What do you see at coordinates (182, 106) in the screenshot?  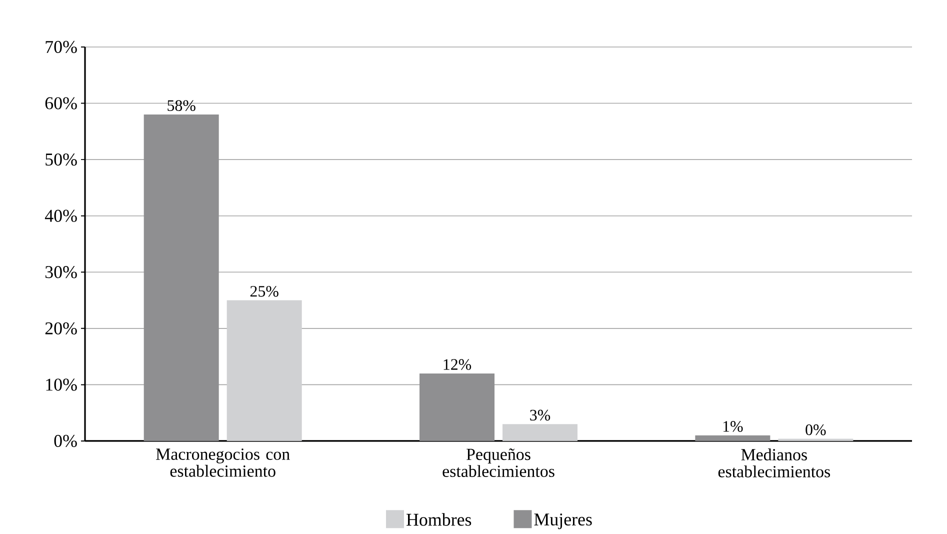 I see `data-label: 58%` at bounding box center [182, 106].